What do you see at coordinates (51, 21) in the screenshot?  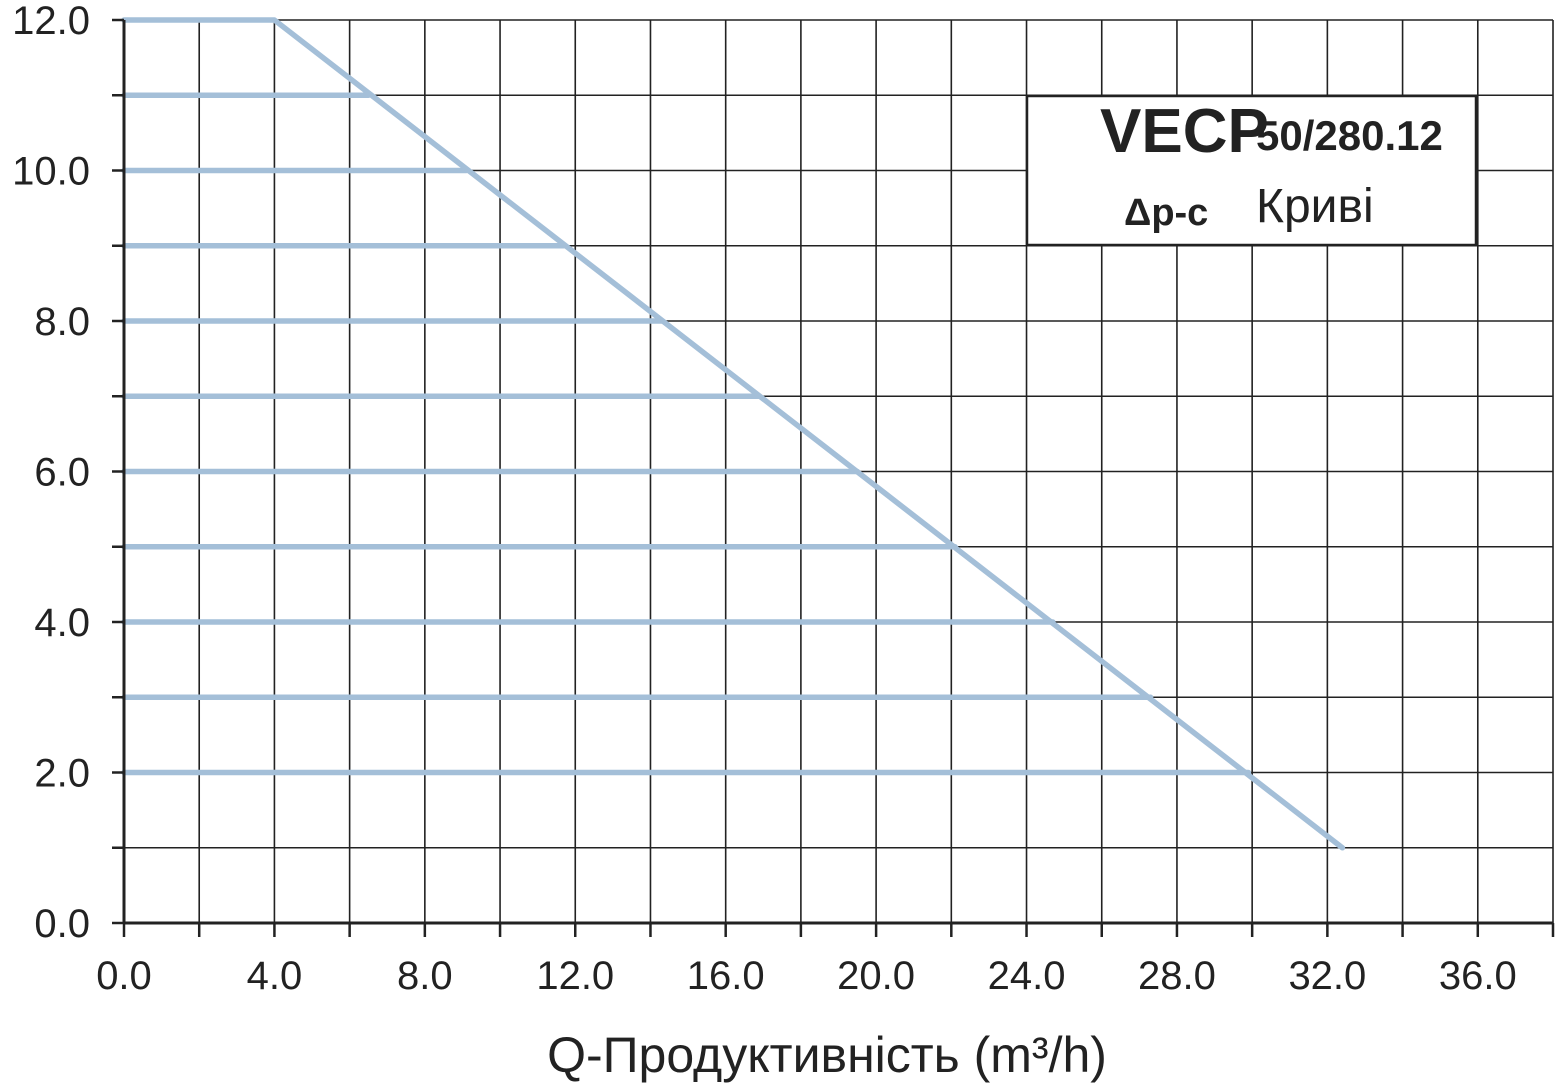 I see `y-tick-label: 12.0` at bounding box center [51, 21].